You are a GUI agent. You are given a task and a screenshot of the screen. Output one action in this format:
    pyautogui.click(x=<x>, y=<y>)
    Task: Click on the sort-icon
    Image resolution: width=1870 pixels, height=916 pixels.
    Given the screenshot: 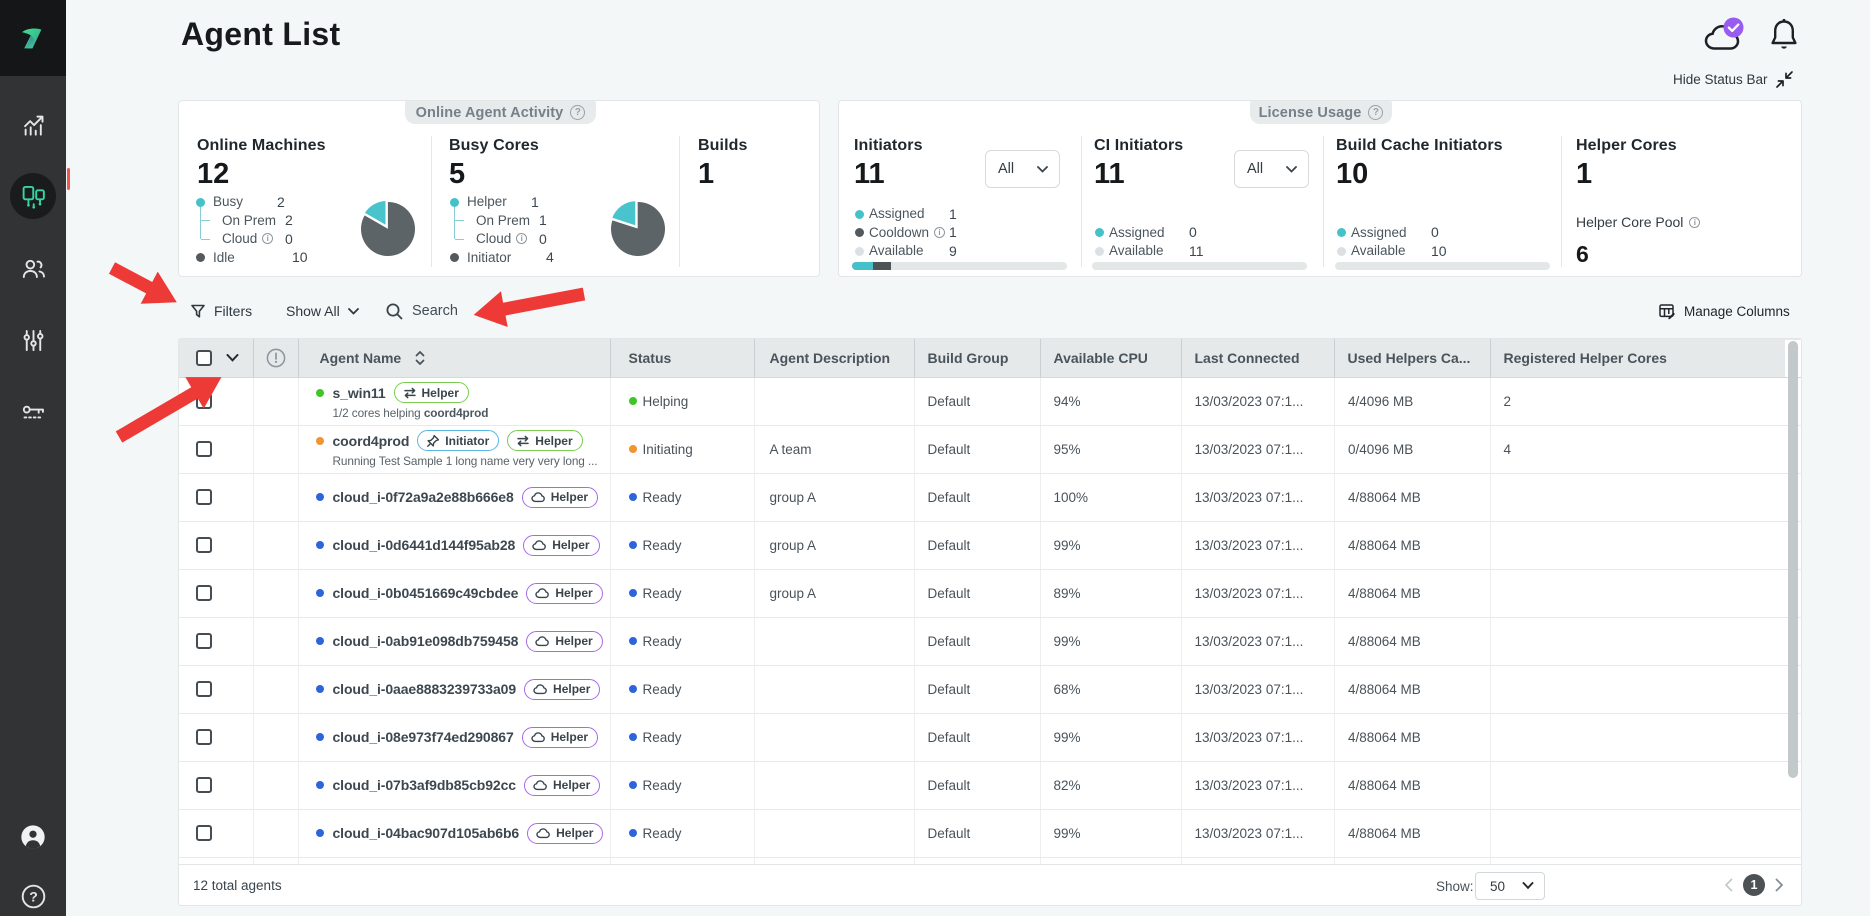 What is the action you would take?
    pyautogui.click(x=420, y=358)
    